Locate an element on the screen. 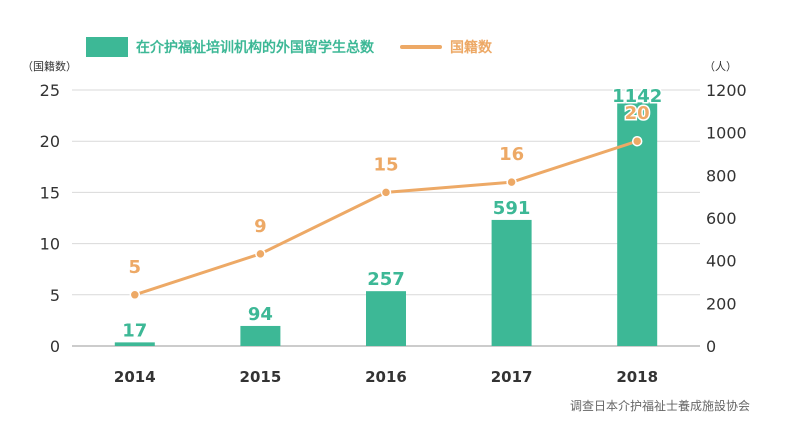  bar-value-label: 257 is located at coordinates (386, 279).